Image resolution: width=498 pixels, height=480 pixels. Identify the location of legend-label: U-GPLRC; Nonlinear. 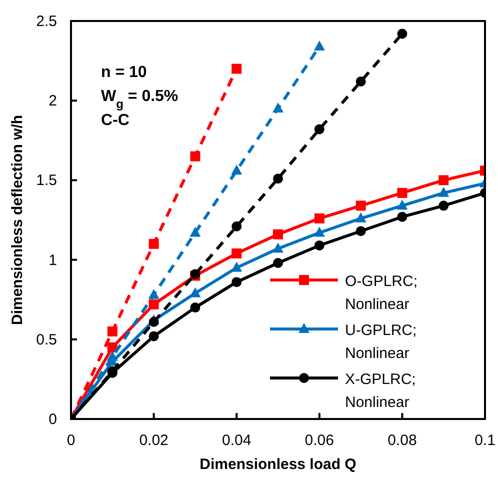
(381, 342).